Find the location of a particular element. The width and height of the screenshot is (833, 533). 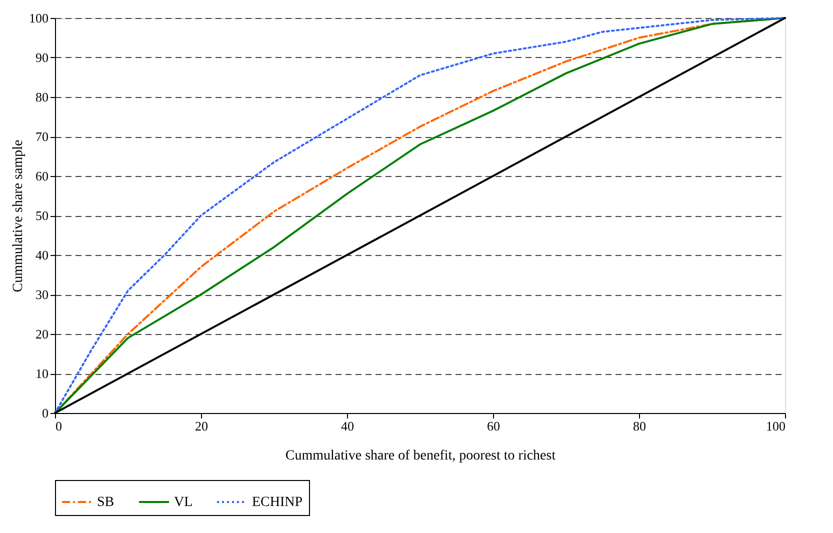

legend-label: ECHINP is located at coordinates (277, 502).